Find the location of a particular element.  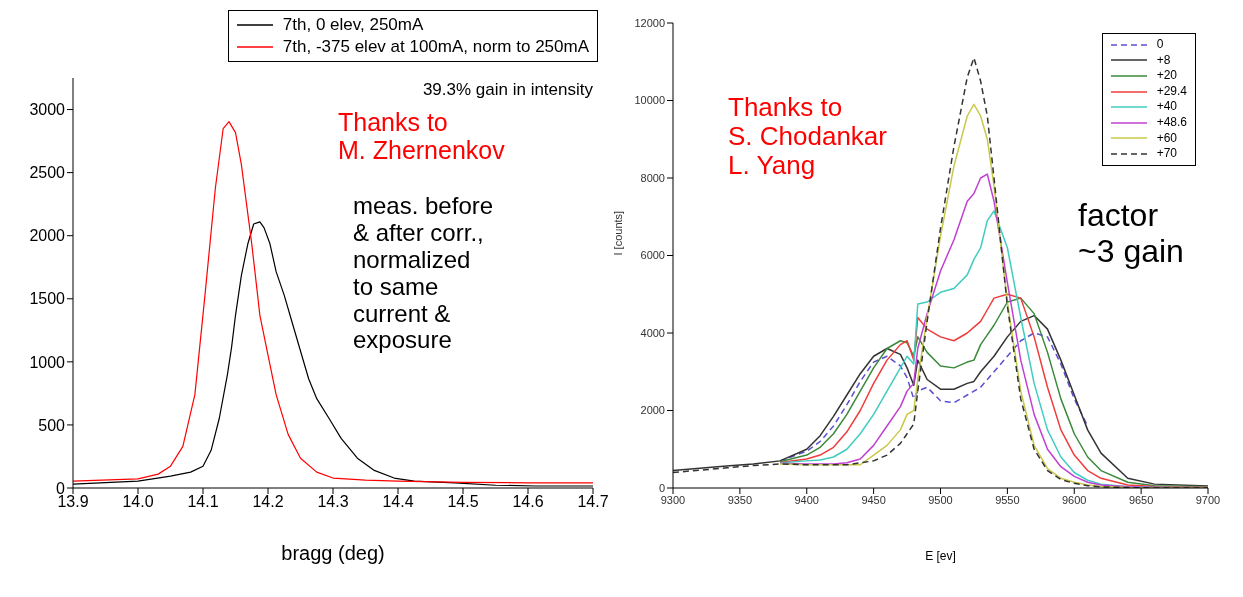

y-tick-label: 12000 is located at coordinates (649, 22).